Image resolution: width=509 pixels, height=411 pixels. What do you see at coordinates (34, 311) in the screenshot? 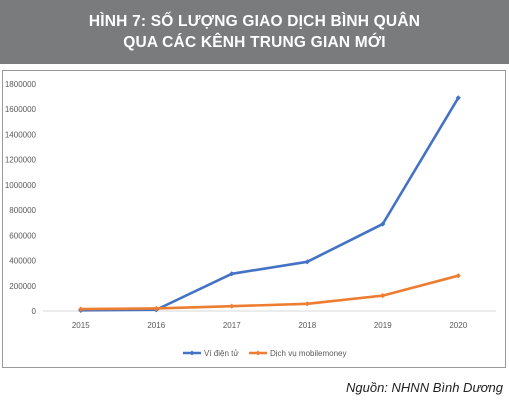
I see `y-tick-label: 0` at bounding box center [34, 311].